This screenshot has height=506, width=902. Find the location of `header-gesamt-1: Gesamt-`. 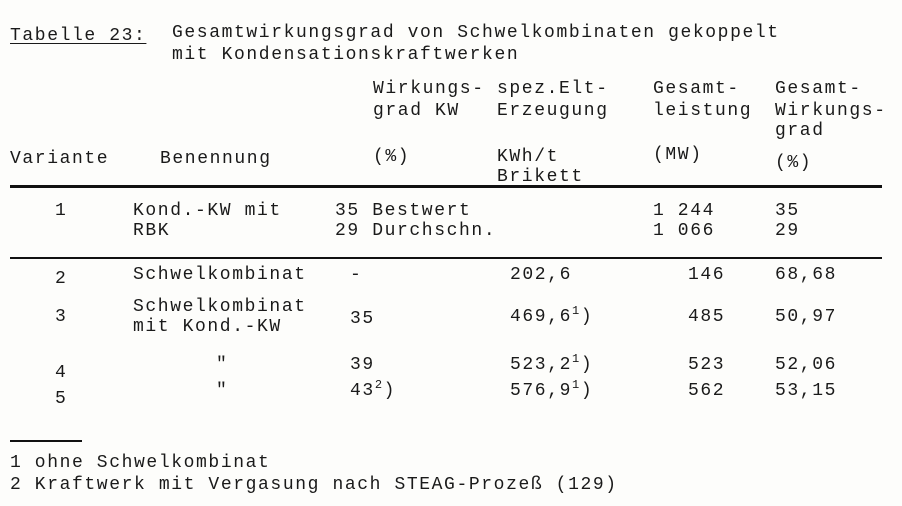

header-gesamt-1: Gesamt- is located at coordinates (818, 89).